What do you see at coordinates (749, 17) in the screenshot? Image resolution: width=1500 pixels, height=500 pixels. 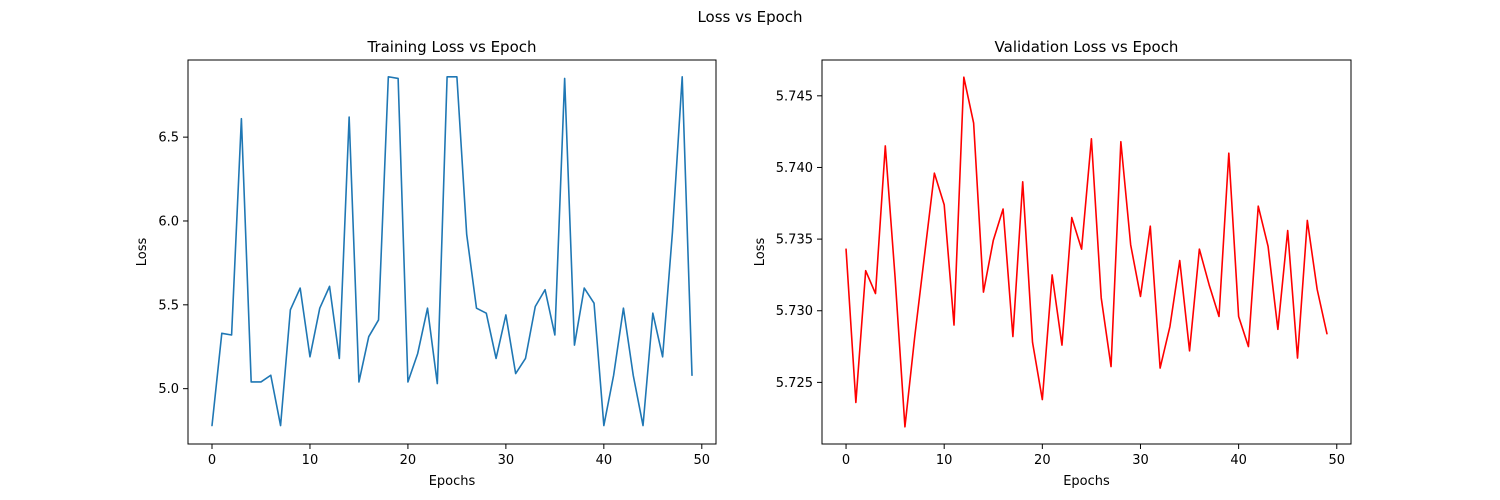 I see `figure-suptitle: Loss vs Epoch` at bounding box center [749, 17].